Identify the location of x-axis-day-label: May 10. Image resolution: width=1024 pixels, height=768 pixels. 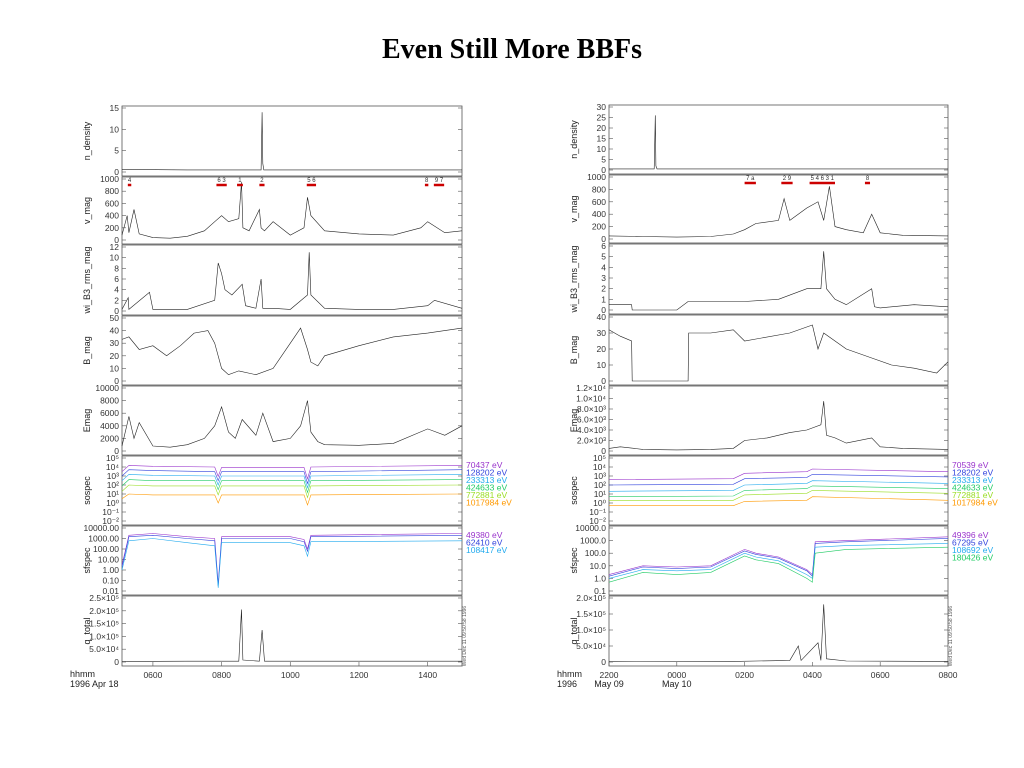
(677, 684).